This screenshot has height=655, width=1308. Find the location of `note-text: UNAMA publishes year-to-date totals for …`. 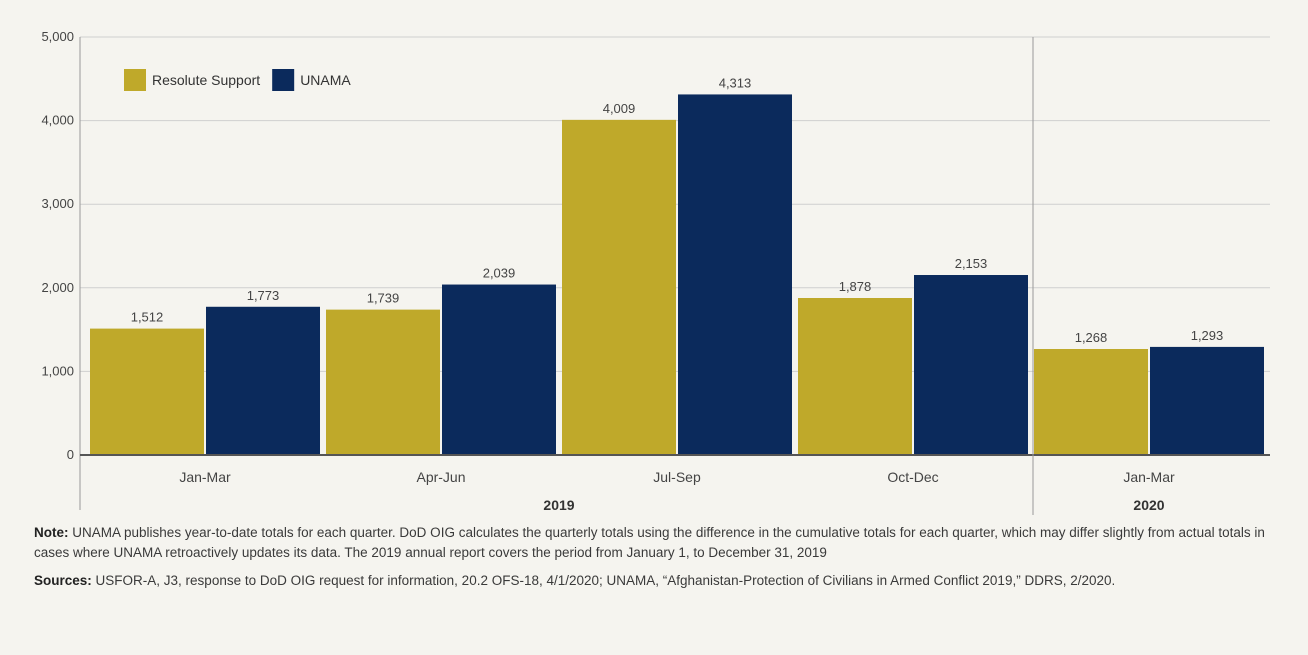

note-text: UNAMA publishes year-to-date totals for … is located at coordinates (649, 542).